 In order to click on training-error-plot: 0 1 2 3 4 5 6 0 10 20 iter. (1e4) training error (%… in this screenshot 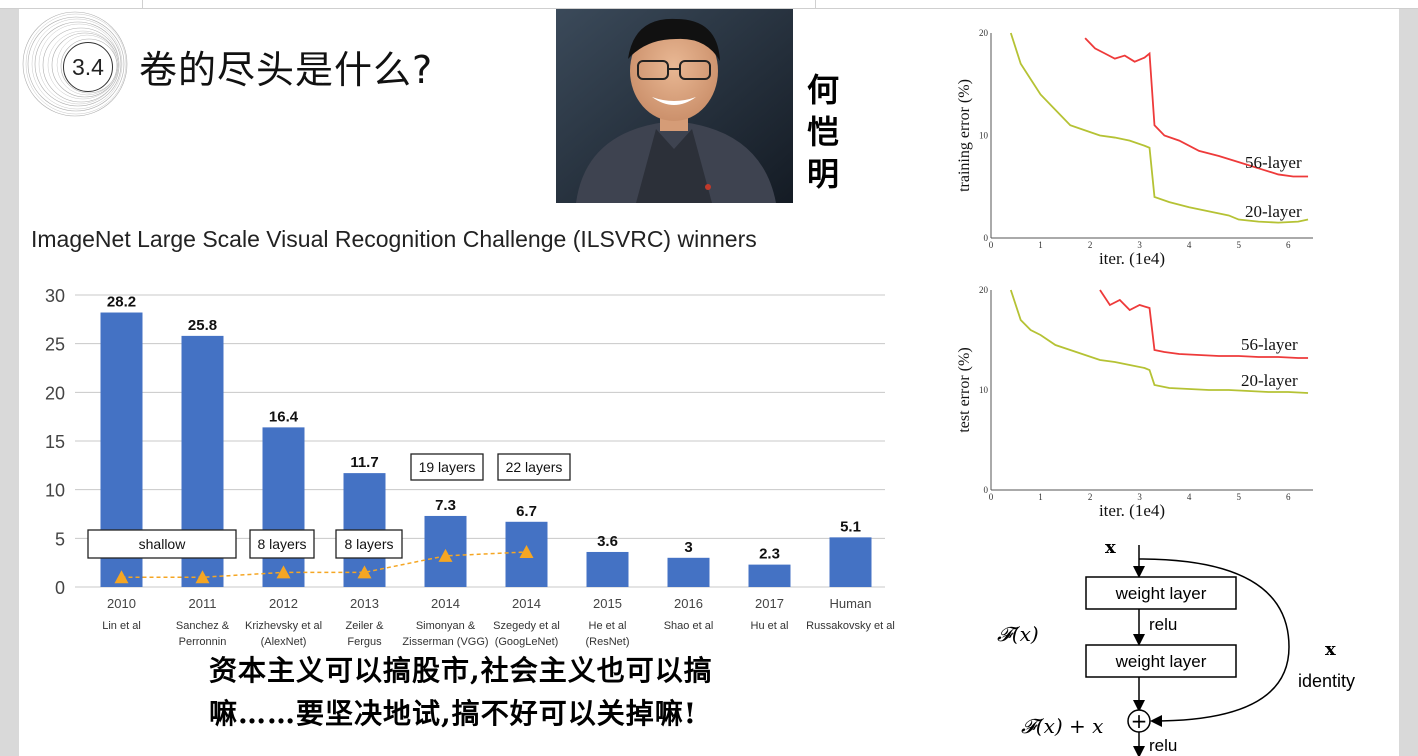, I will do `click(1134, 148)`.